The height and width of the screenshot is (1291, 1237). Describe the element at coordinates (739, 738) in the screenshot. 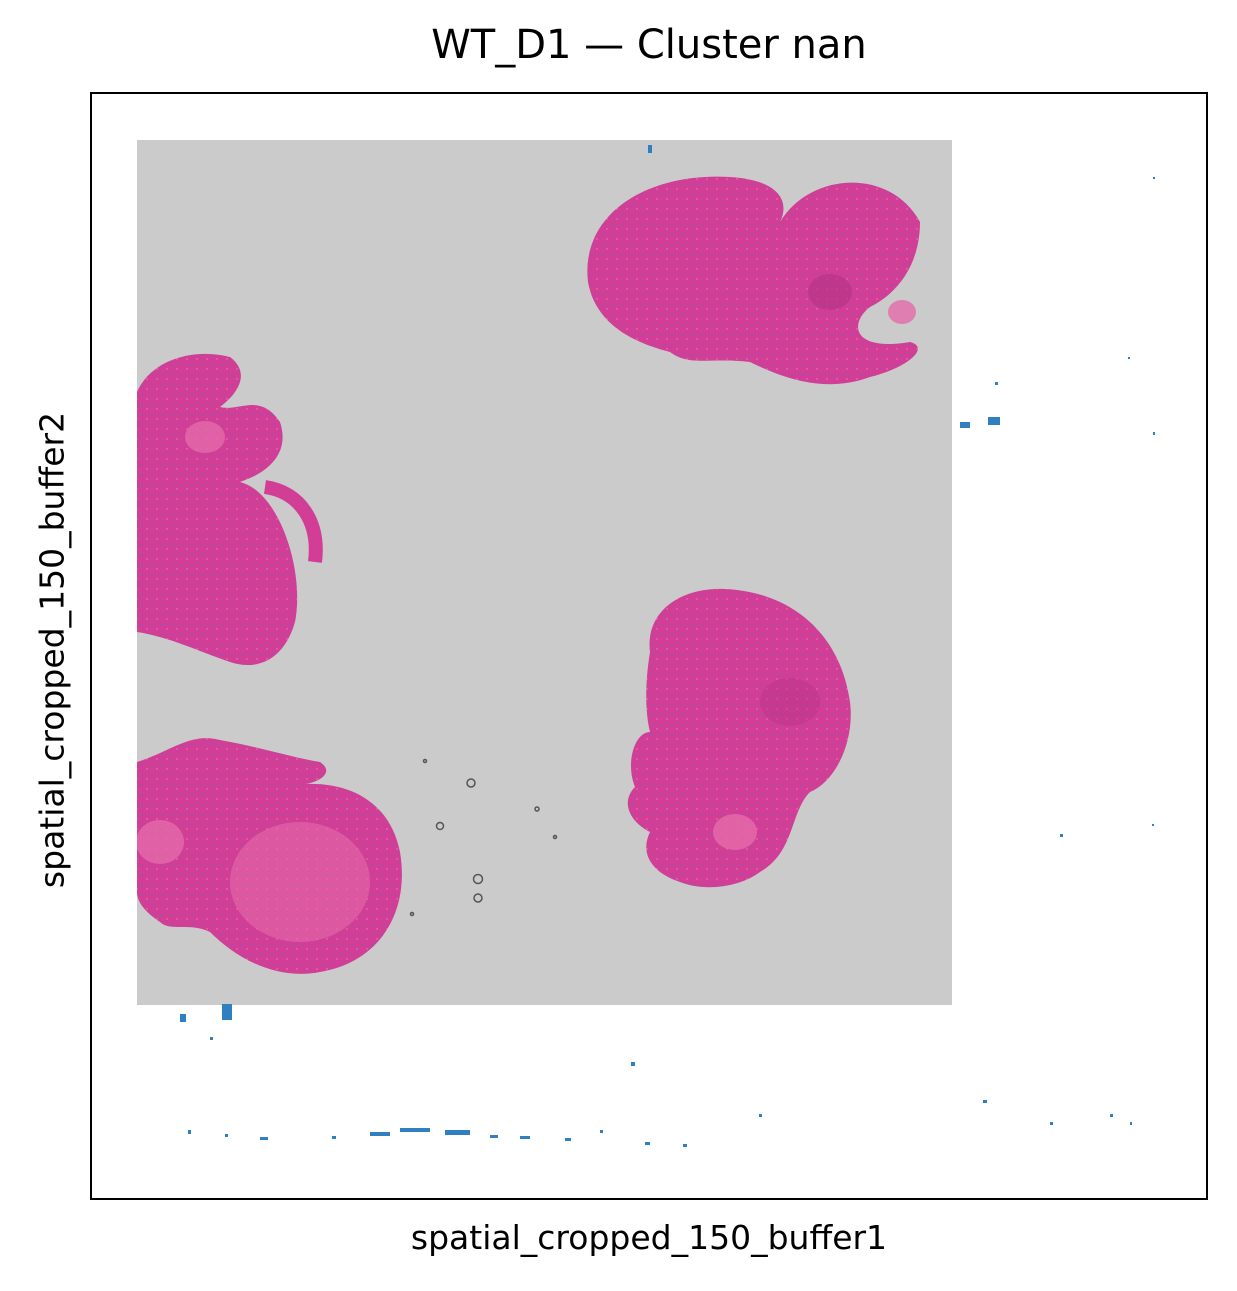

I see `tissue-section-middle-right` at that location.